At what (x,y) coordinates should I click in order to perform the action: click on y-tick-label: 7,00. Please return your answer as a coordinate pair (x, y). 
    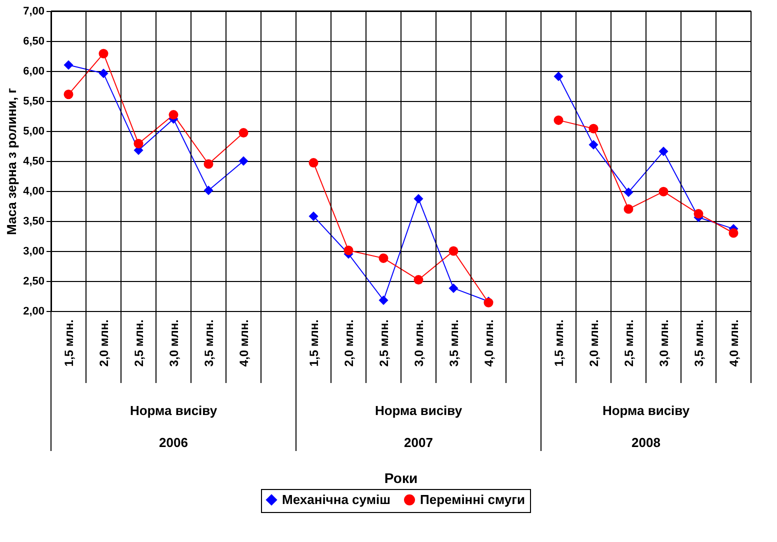
    Looking at the image, I should click on (33, 12).